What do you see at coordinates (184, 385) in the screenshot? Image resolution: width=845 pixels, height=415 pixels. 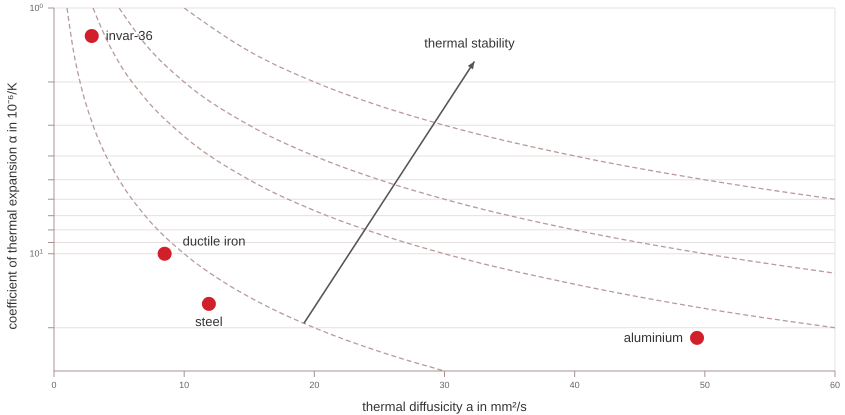 I see `x-tick-label: 10` at bounding box center [184, 385].